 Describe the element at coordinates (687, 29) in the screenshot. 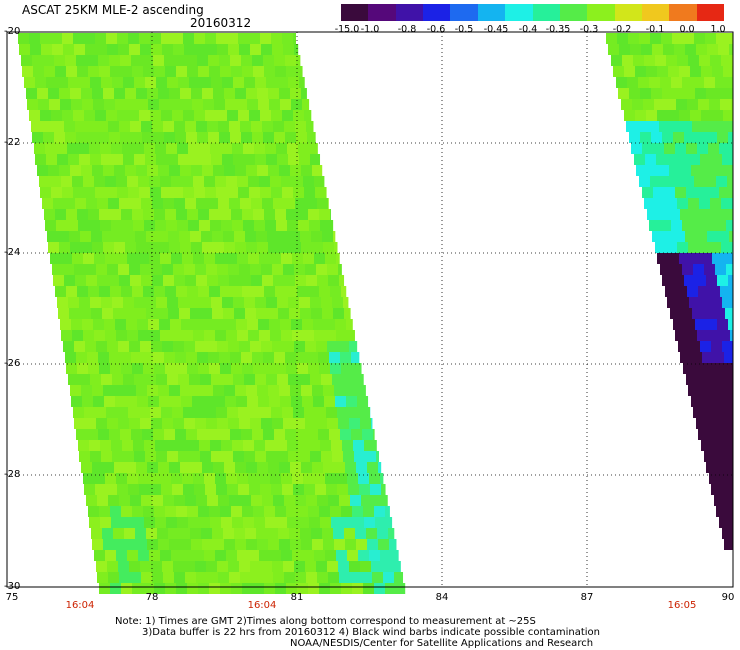

I see `colorbar-label: 0.0` at that location.